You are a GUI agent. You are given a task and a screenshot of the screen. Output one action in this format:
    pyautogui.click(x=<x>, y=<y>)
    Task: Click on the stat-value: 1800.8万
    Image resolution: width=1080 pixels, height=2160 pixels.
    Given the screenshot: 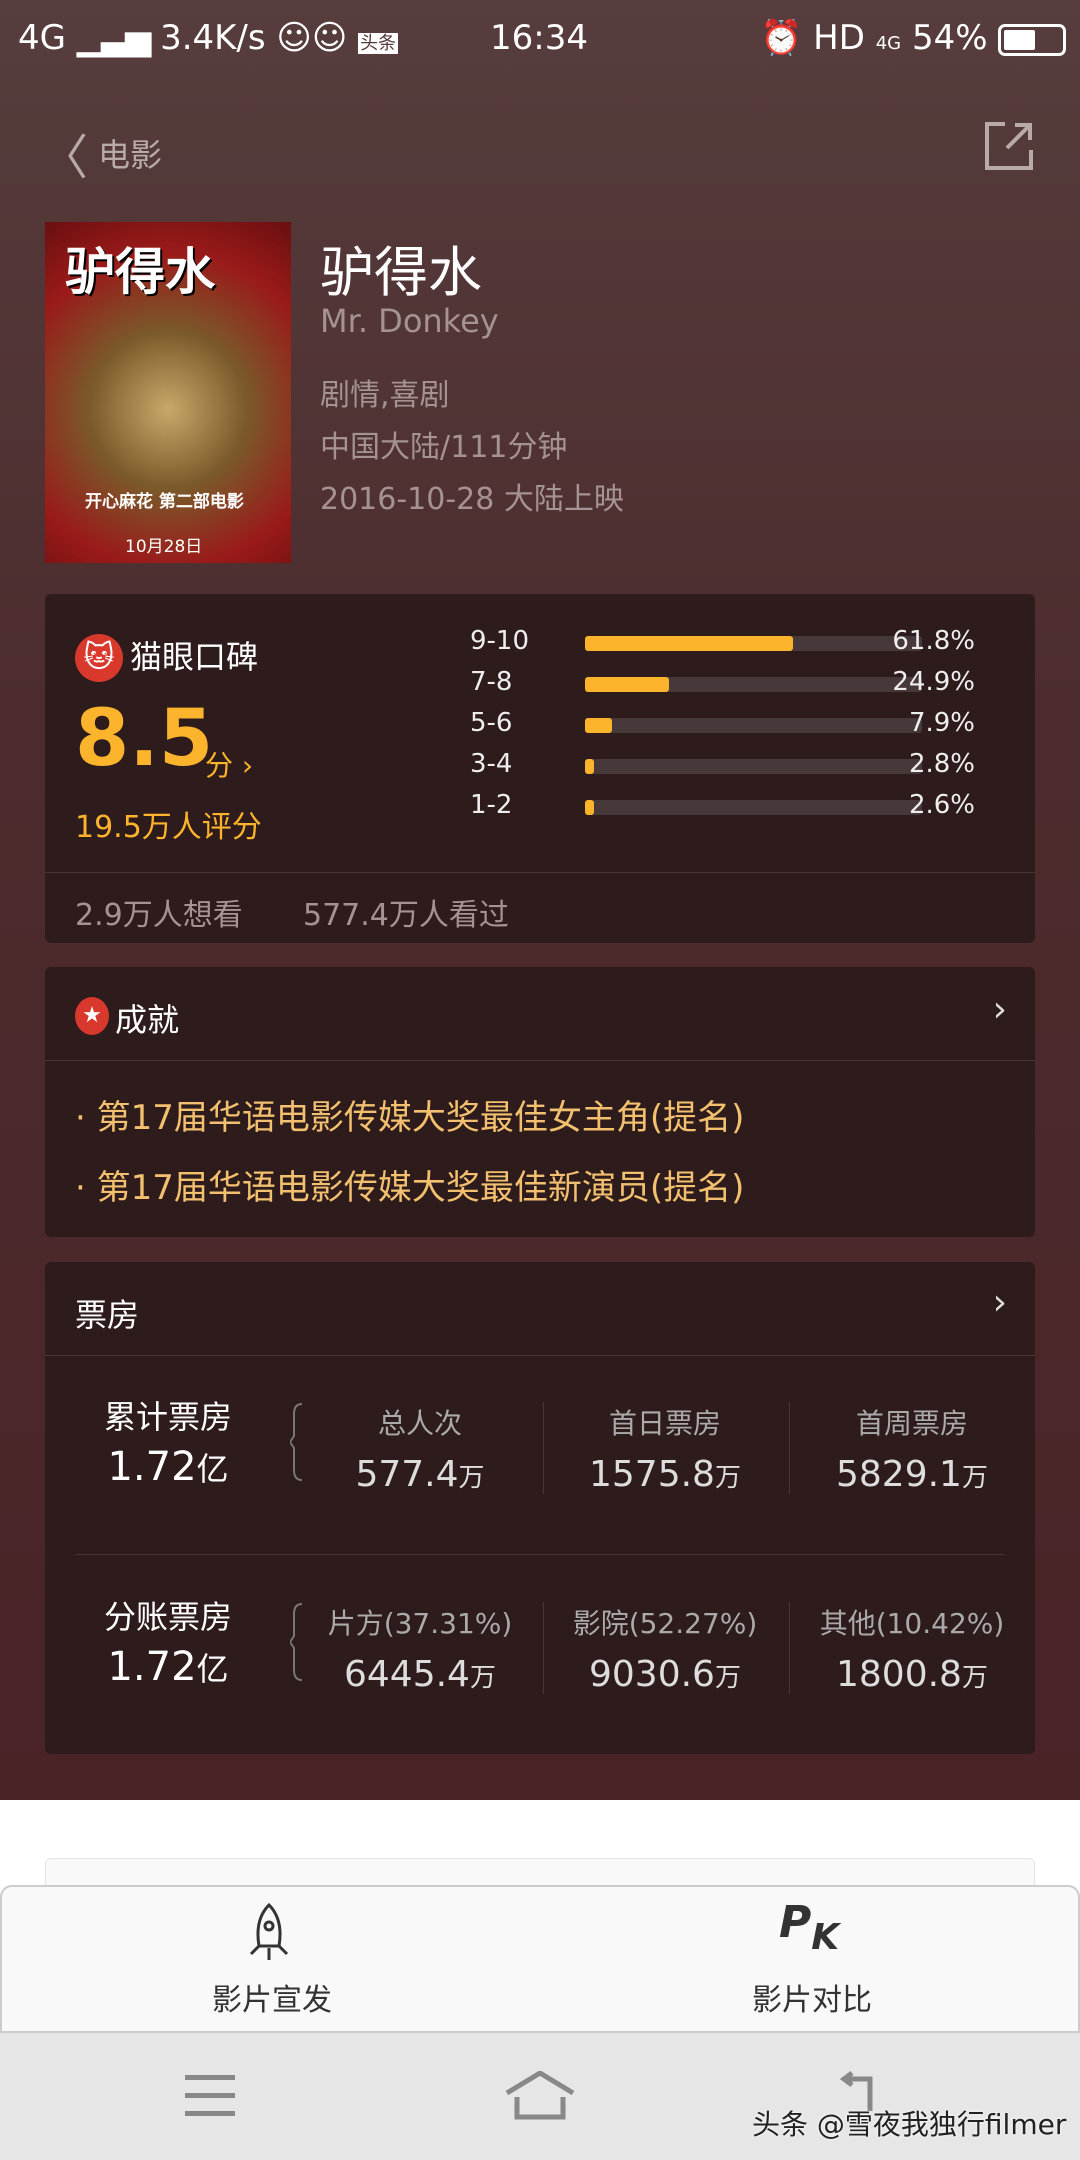 What is the action you would take?
    pyautogui.click(x=912, y=1674)
    